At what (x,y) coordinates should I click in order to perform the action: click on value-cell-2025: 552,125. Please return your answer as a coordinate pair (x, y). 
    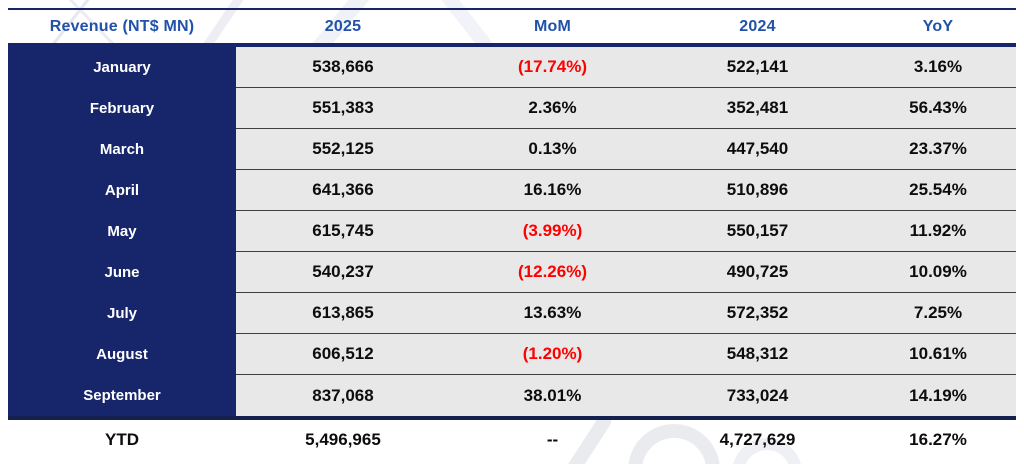
    Looking at the image, I should click on (343, 150).